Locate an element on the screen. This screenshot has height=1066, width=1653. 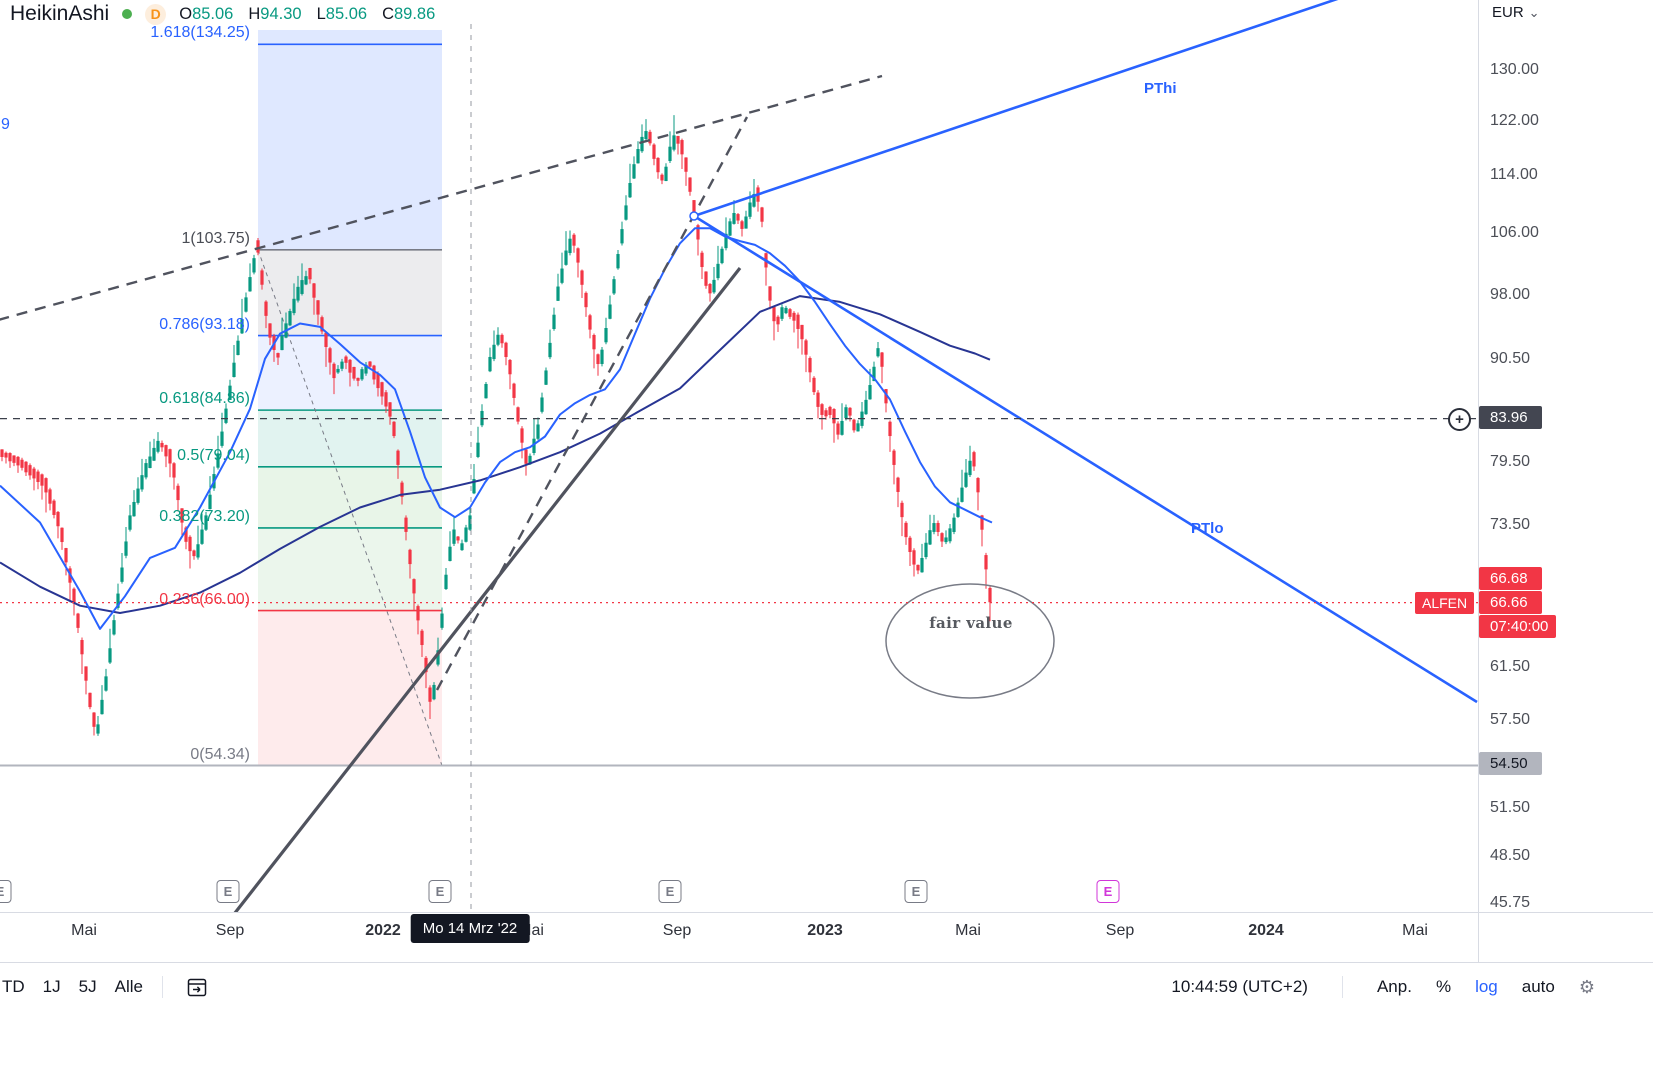
price-line-handle-icon: + is located at coordinates (1459, 419).